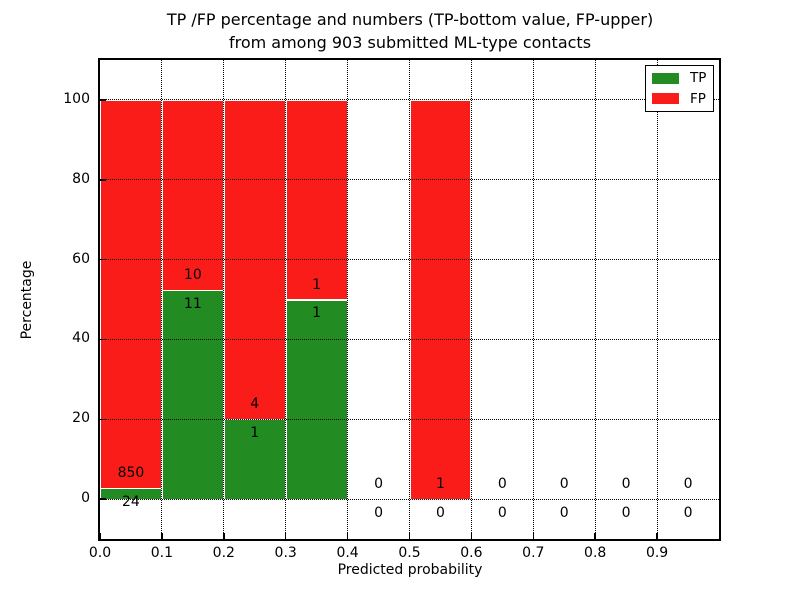 This screenshot has height=600, width=800. Describe the element at coordinates (679, 78) in the screenshot. I see `legend-item-tp: TP` at that location.